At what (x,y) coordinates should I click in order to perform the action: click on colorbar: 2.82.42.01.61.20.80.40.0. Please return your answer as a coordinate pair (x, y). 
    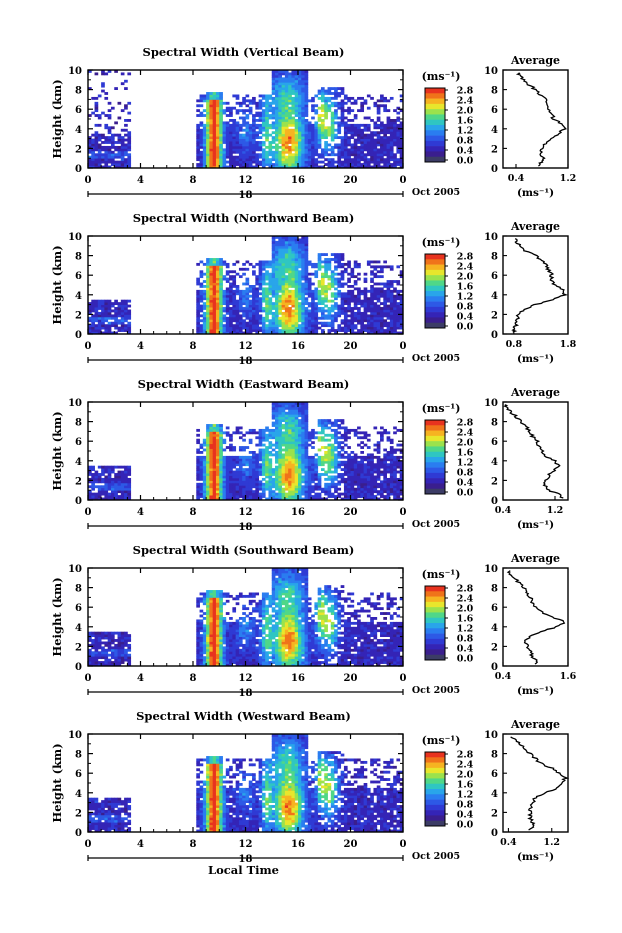
    Looking at the image, I should click on (449, 292).